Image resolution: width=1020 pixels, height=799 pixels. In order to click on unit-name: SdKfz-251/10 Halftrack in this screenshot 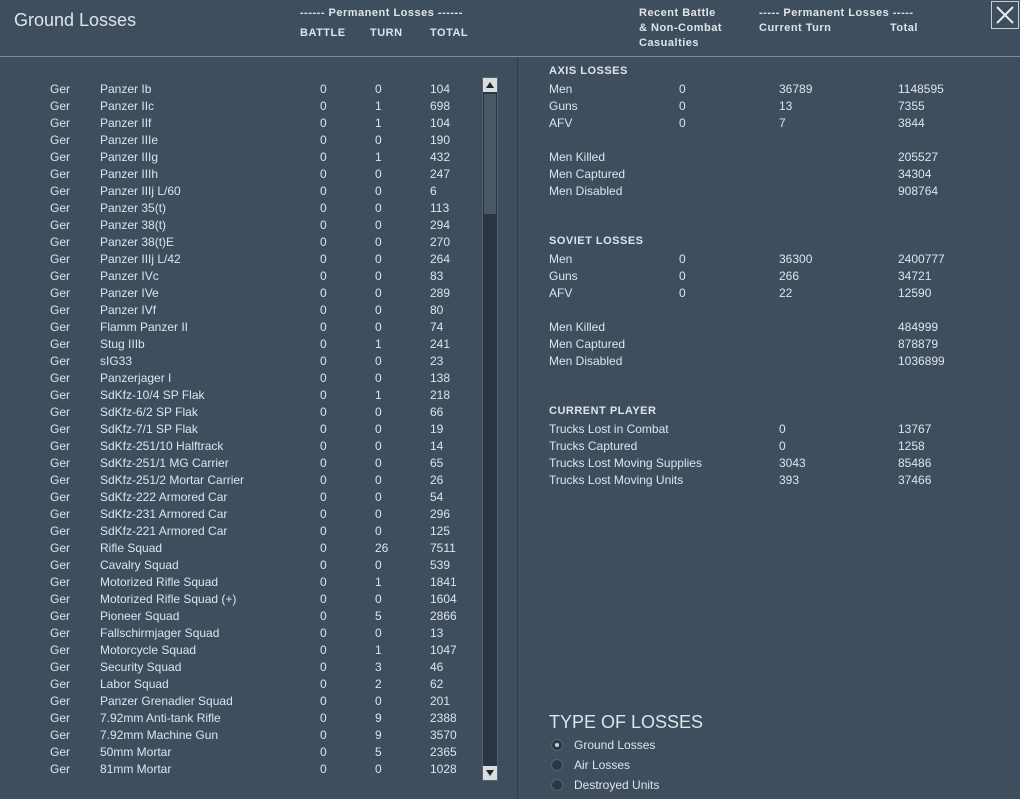, I will do `click(162, 446)`.